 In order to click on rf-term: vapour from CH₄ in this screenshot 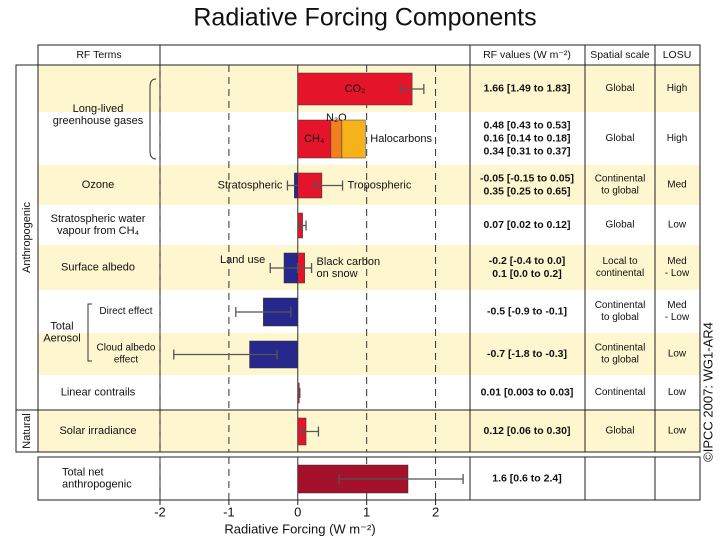, I will do `click(98, 231)`.